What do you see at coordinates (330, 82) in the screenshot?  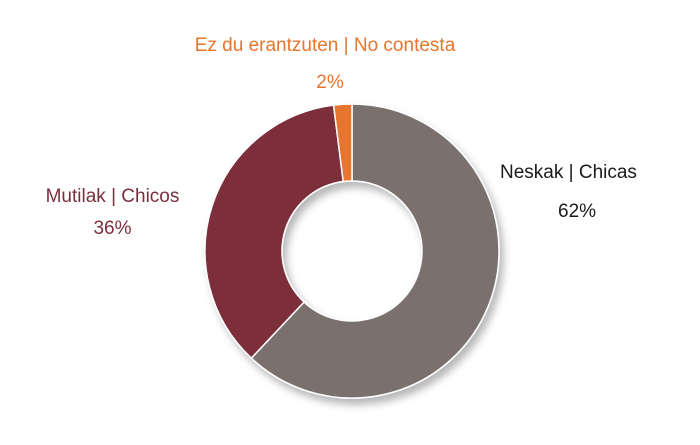 I see `slice-percent: 2%` at bounding box center [330, 82].